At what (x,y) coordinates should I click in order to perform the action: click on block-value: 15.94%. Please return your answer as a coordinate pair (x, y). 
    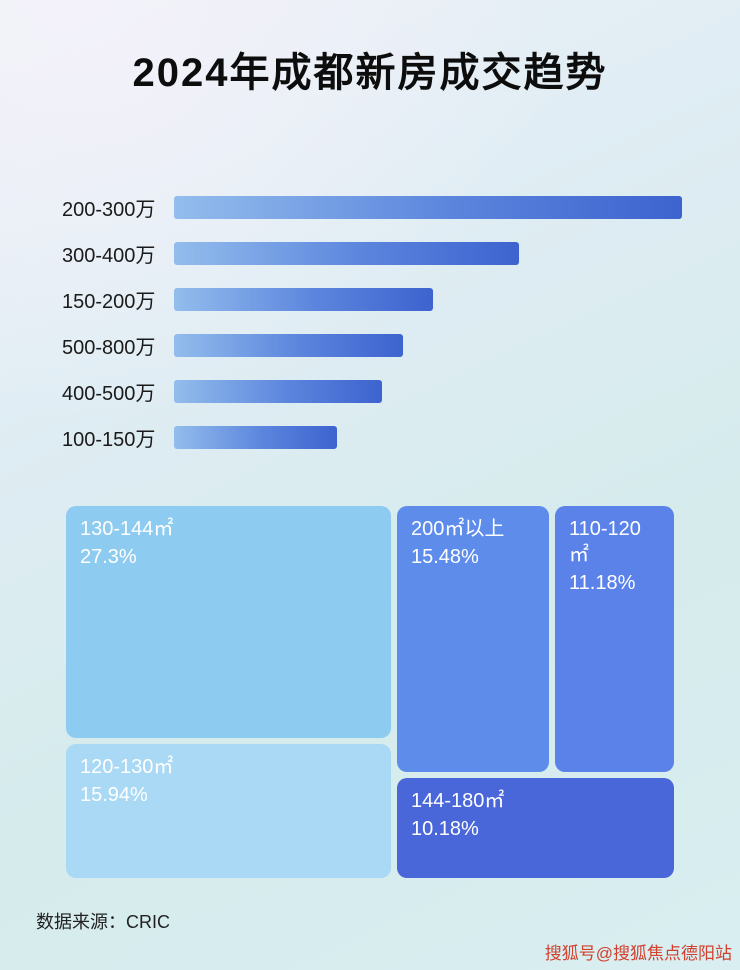
    Looking at the image, I should click on (114, 795).